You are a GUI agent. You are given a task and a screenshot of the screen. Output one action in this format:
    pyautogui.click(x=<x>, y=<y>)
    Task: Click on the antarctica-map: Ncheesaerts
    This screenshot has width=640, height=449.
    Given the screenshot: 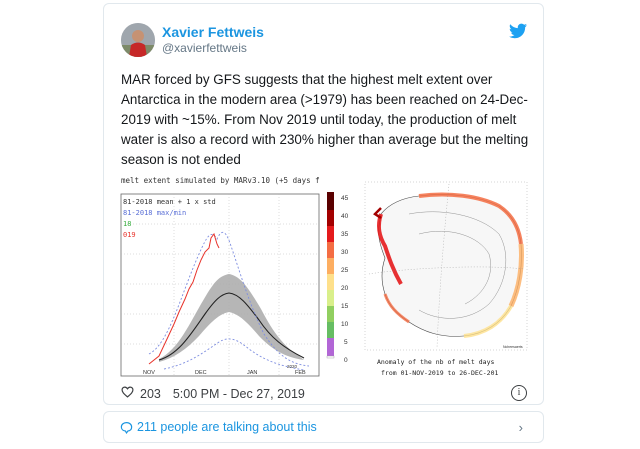 What is the action you would take?
    pyautogui.click(x=446, y=266)
    